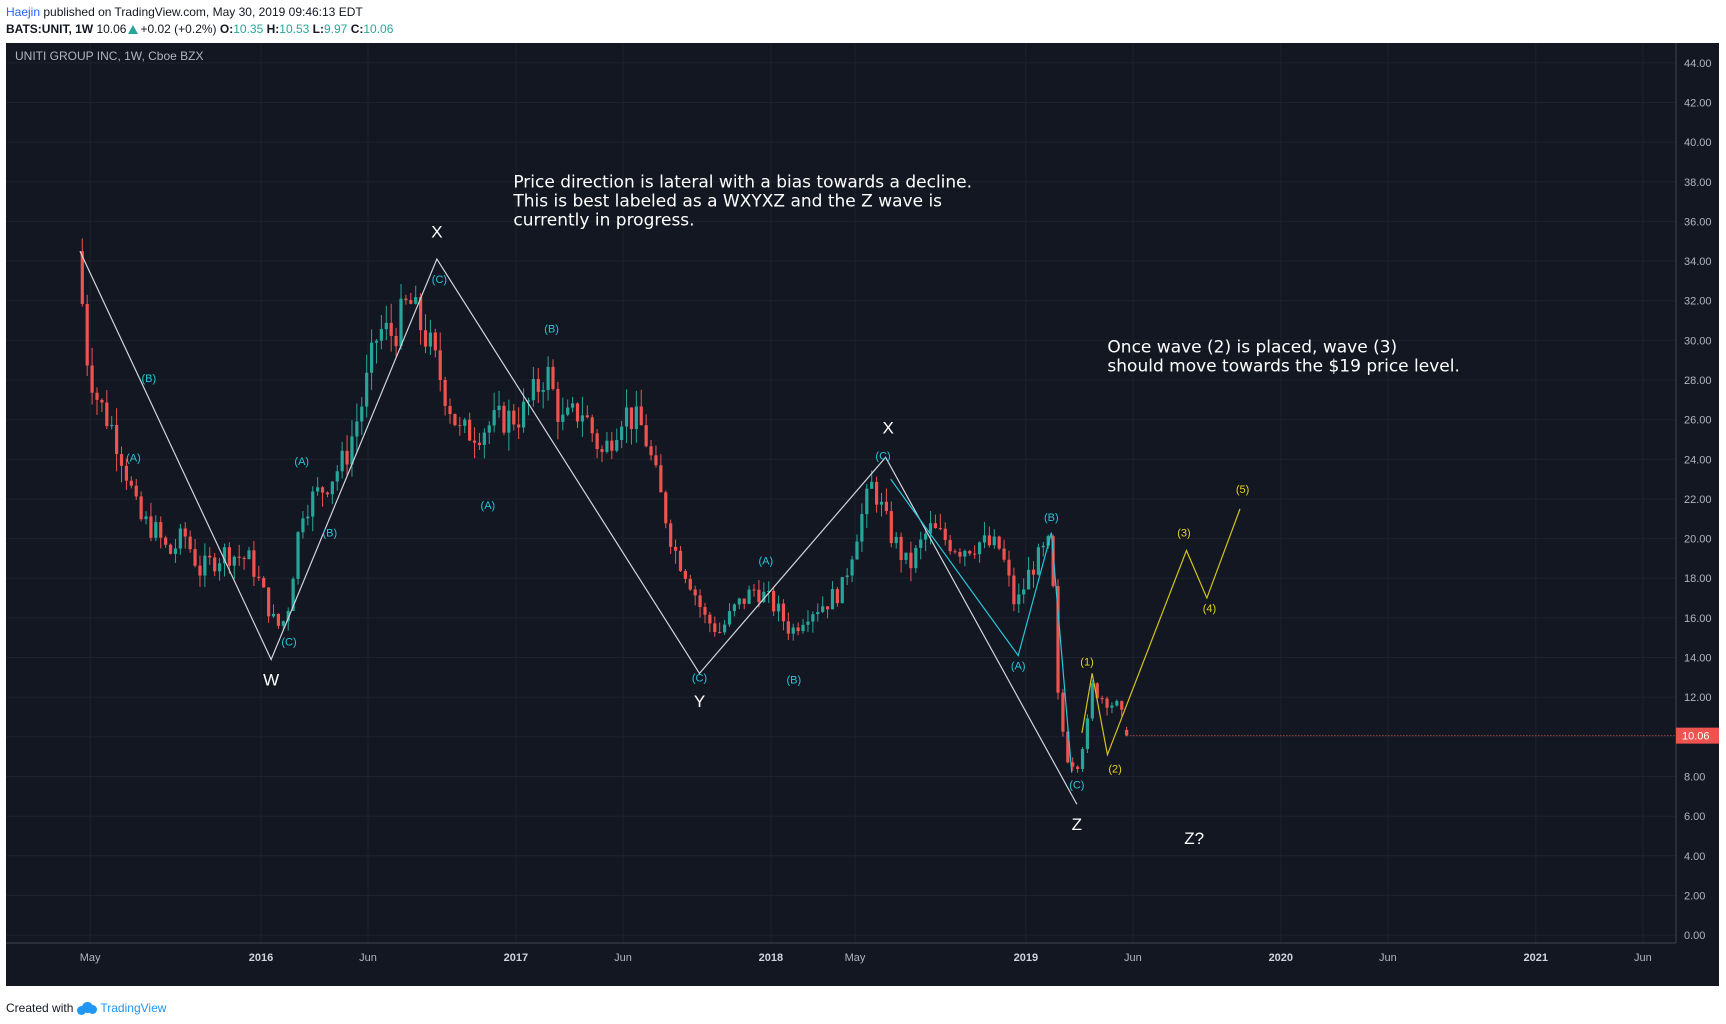  What do you see at coordinates (1698, 500) in the screenshot?
I see `price-tick-label: 22.00` at bounding box center [1698, 500].